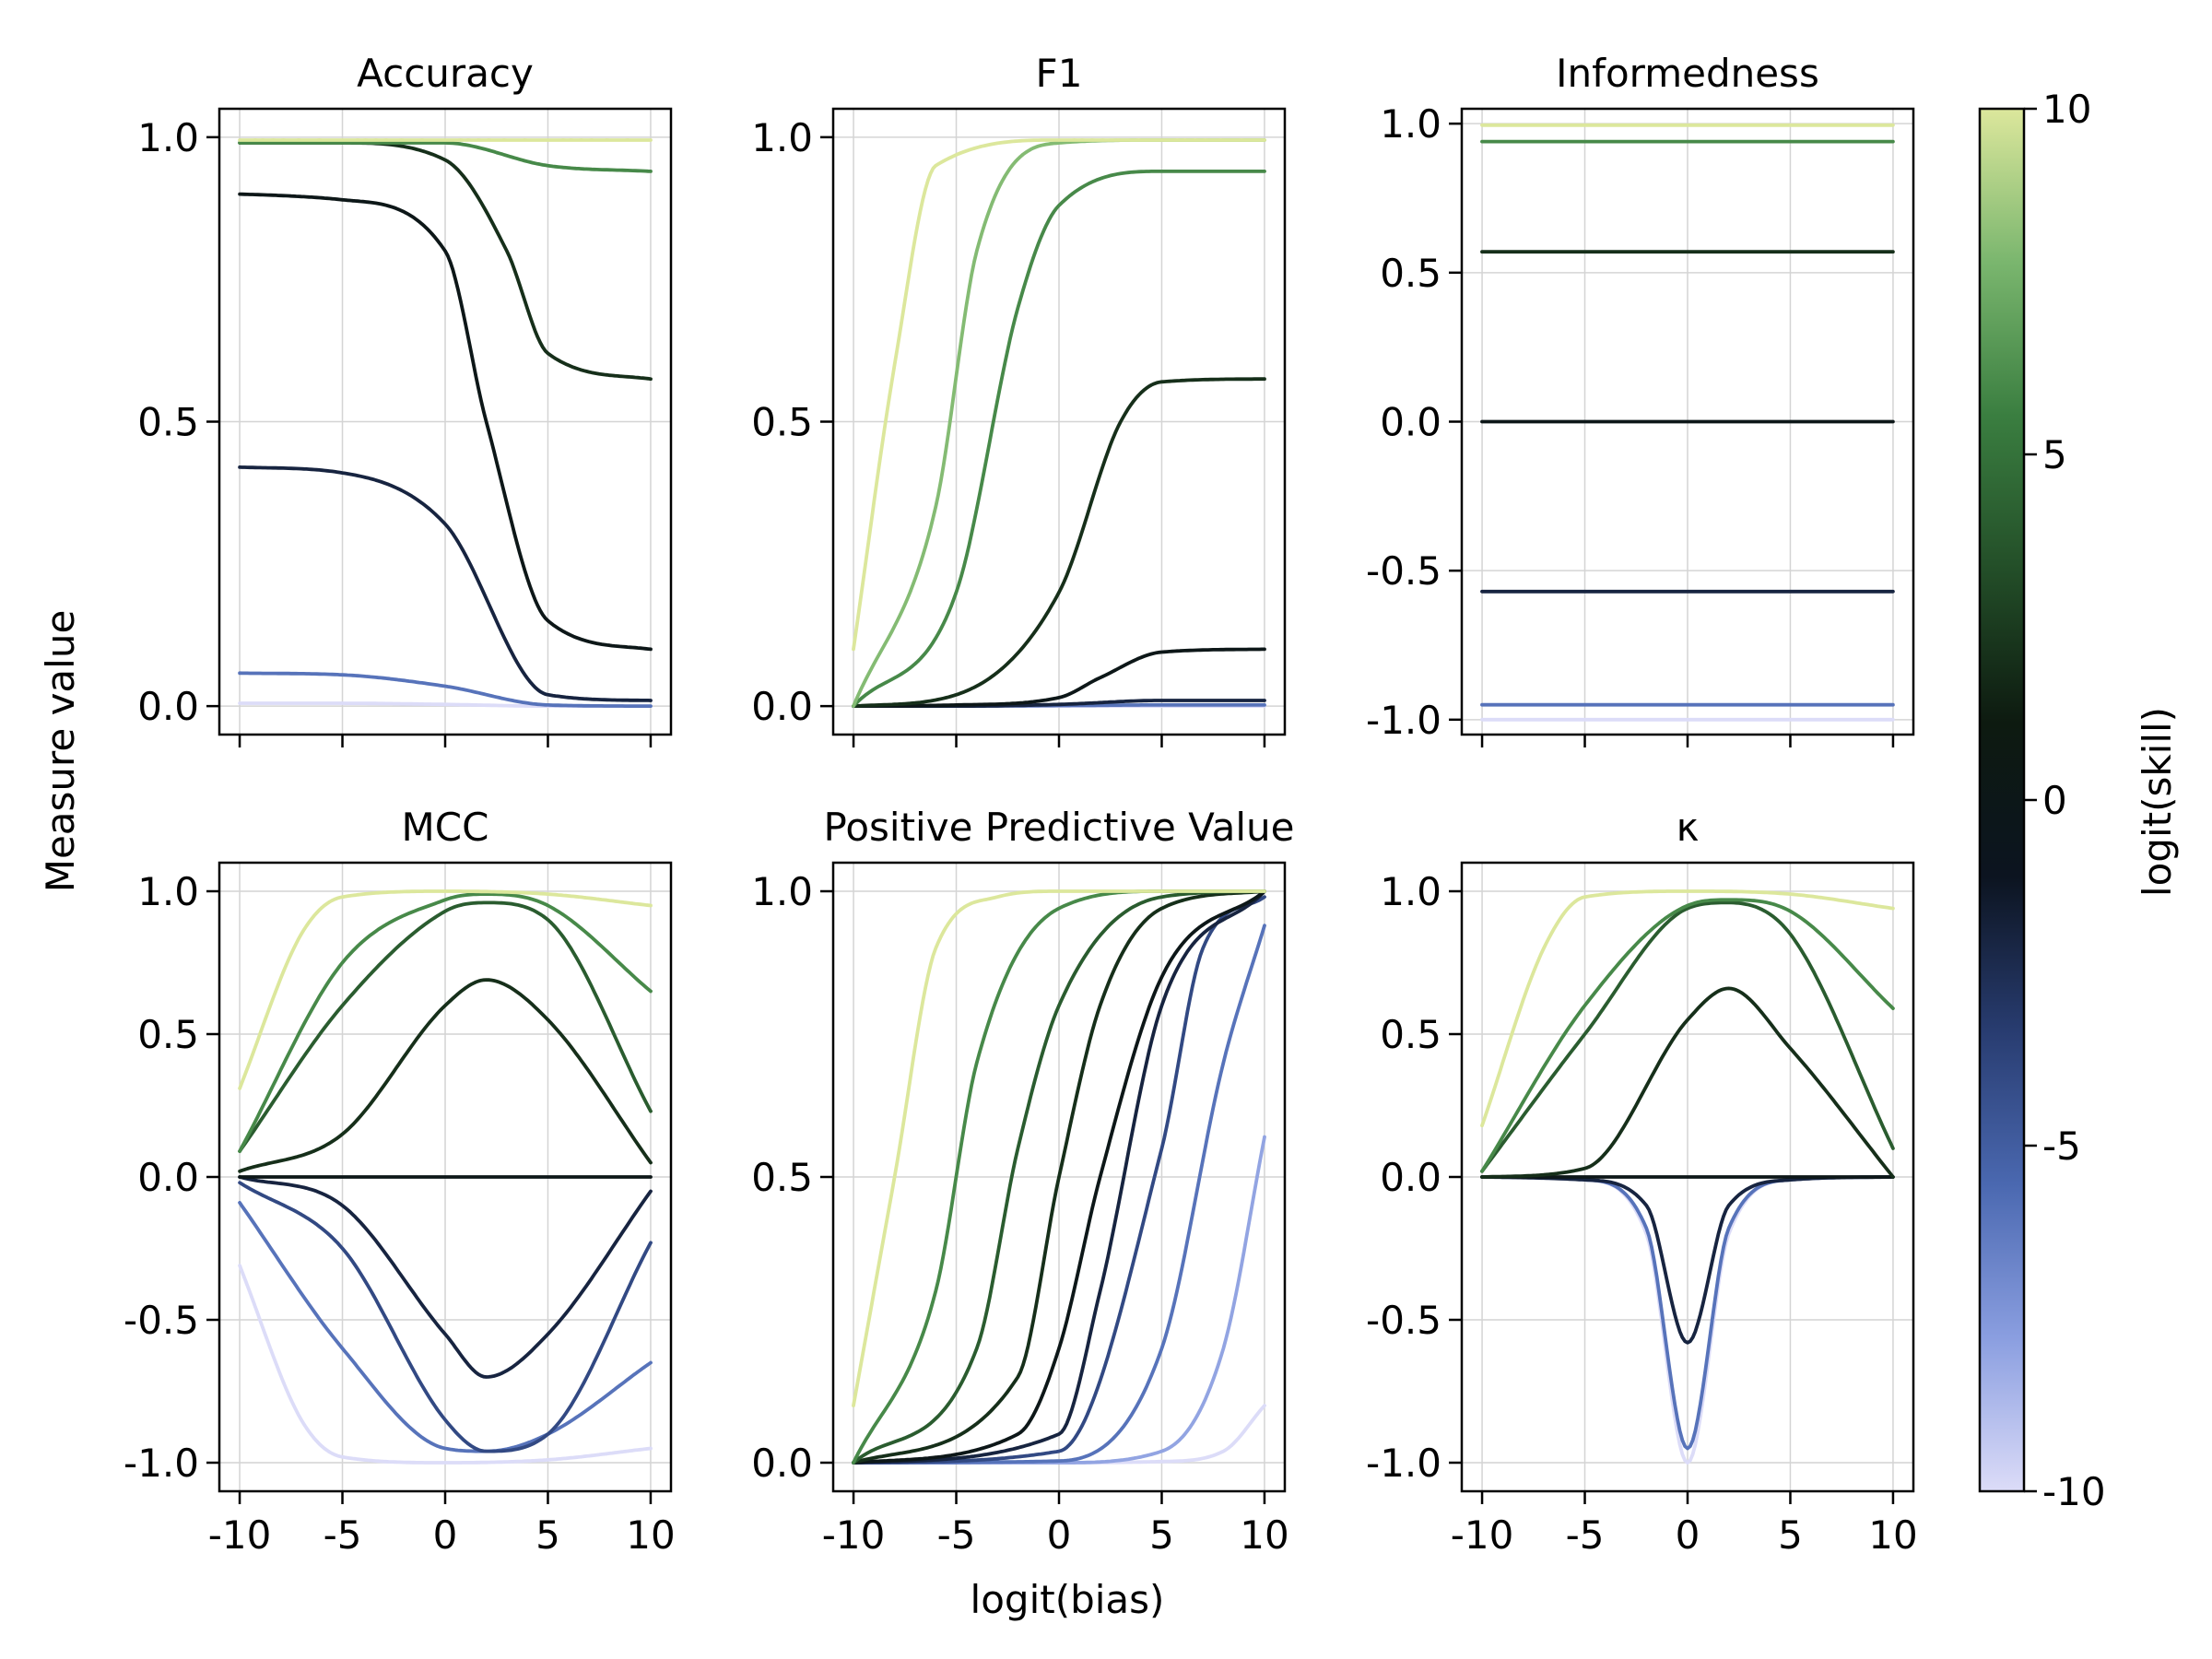 The height and width of the screenshot is (1659, 2212). I want to click on series-line-skill--4, so click(445, 1317).